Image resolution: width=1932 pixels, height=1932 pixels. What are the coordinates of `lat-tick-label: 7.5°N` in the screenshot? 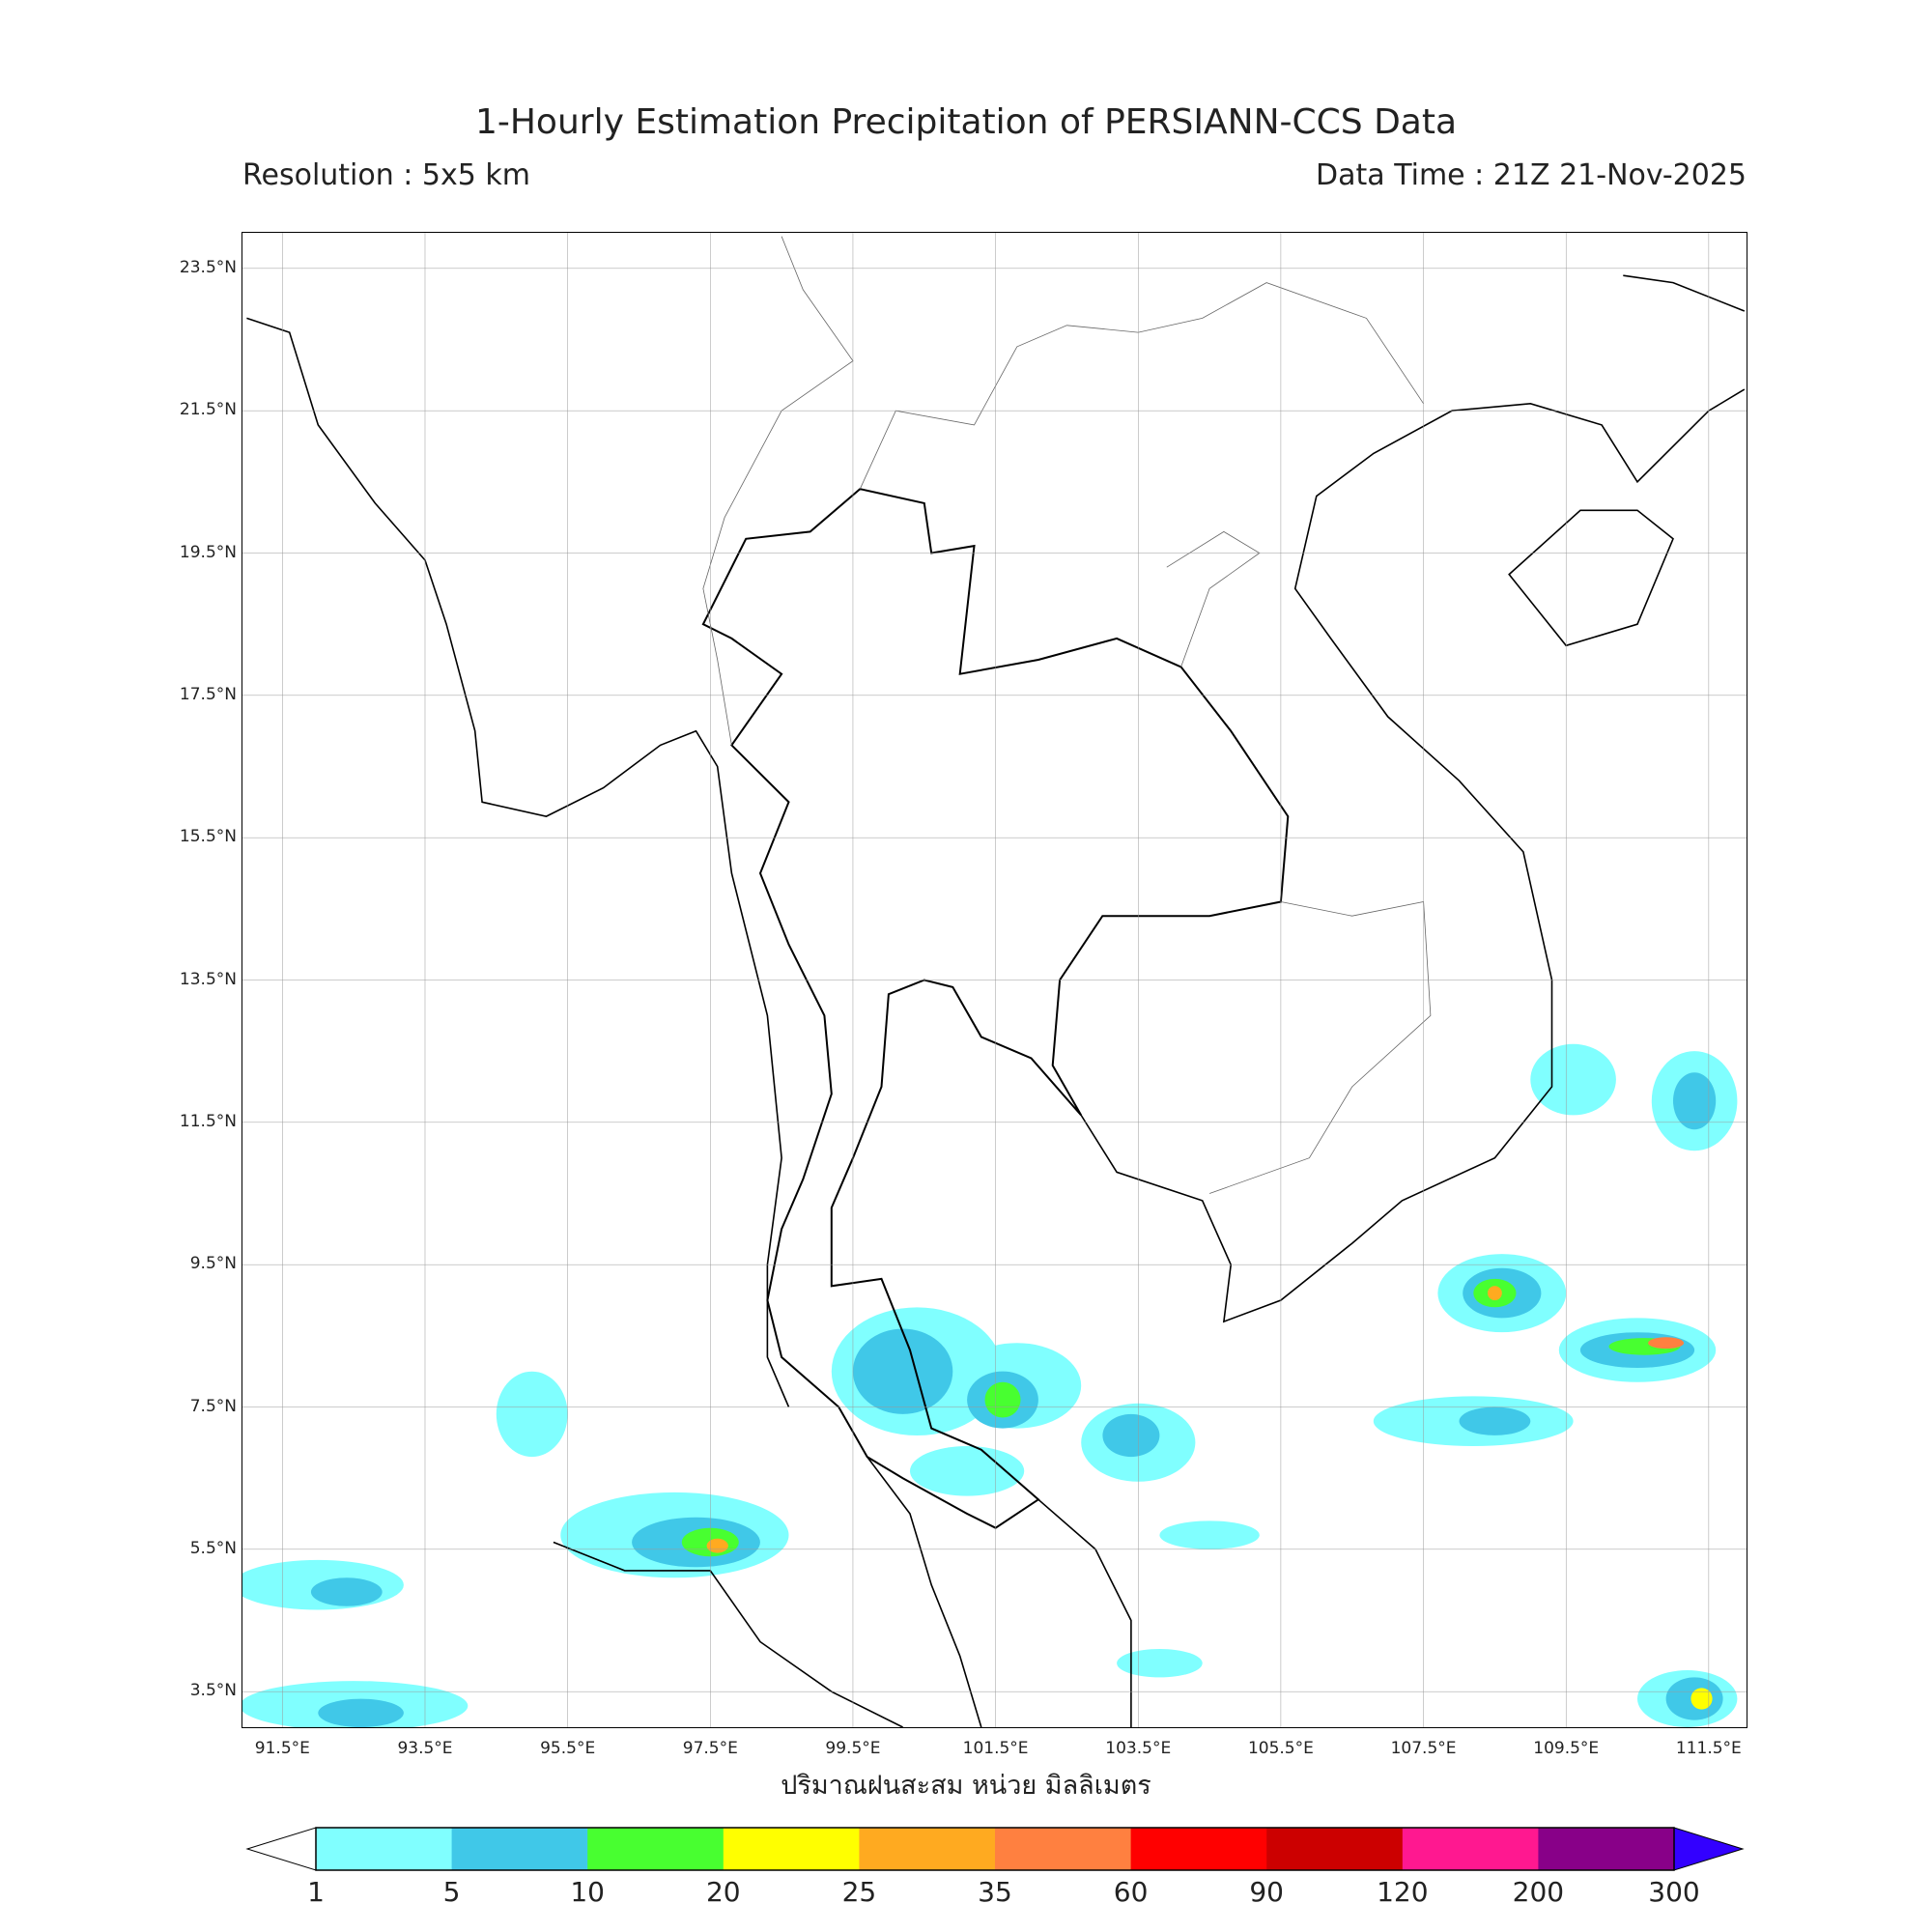 It's located at (213, 1406).